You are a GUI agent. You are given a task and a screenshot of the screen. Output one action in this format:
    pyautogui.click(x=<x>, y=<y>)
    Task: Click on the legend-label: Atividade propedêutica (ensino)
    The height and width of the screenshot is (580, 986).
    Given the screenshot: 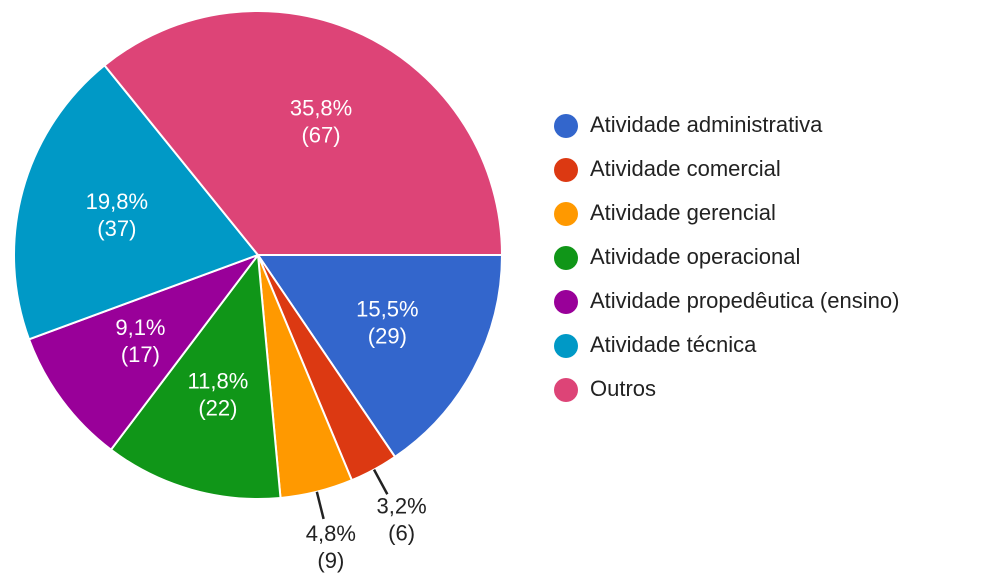 What is the action you would take?
    pyautogui.click(x=744, y=300)
    